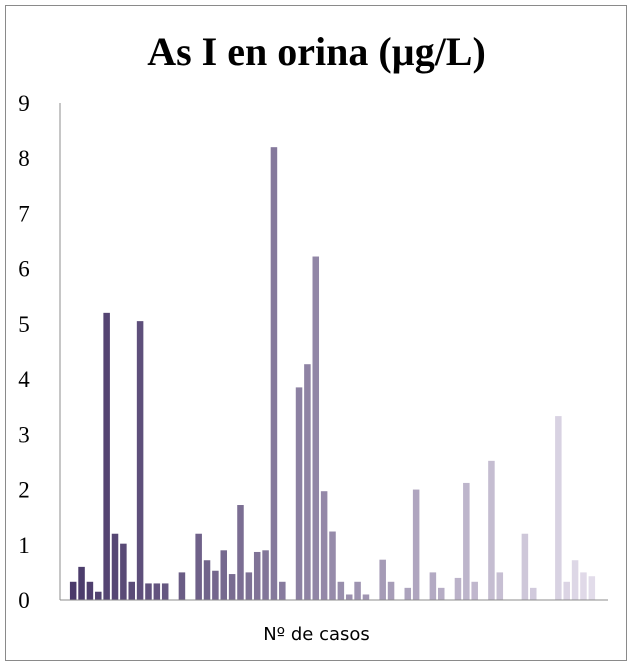 This screenshot has width=633, height=666. I want to click on y-tick-label: 4, so click(24, 379).